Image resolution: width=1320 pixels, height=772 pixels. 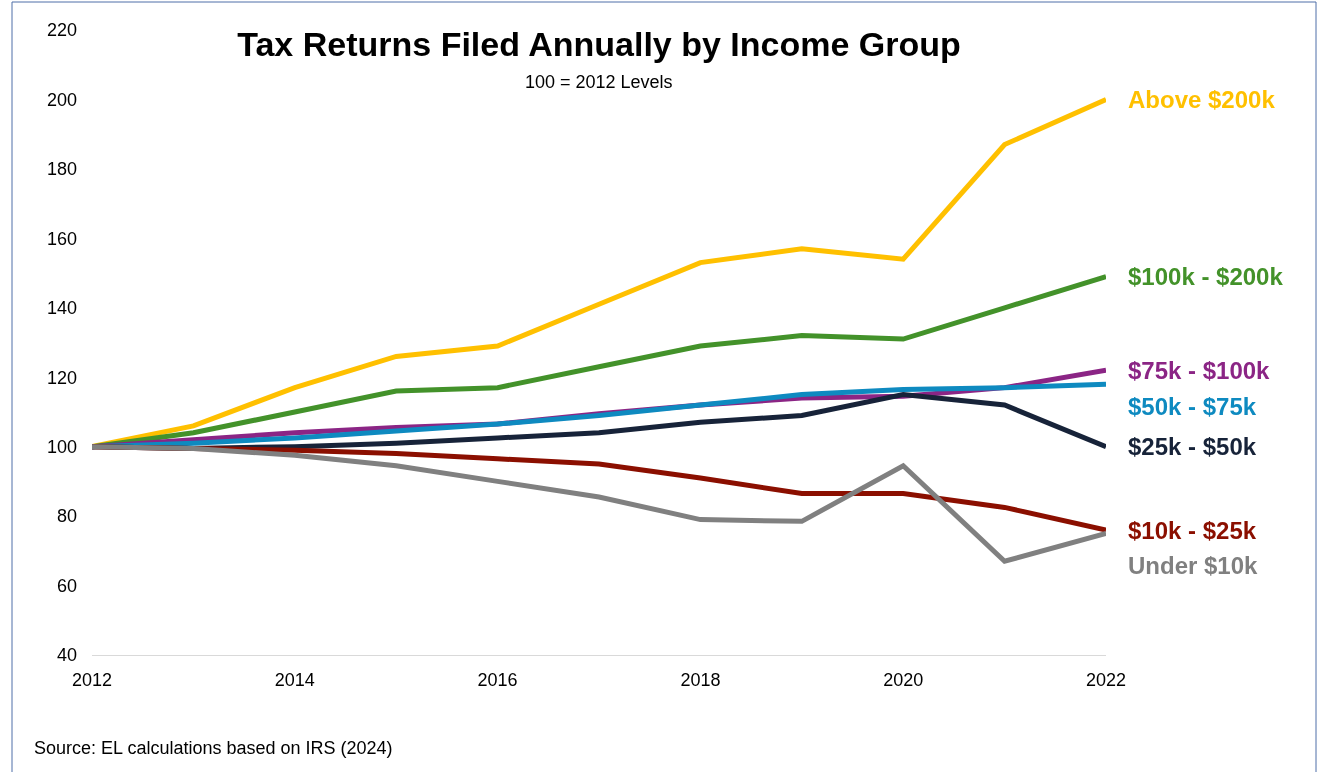 I want to click on series-label: Above $200k, so click(x=1202, y=99).